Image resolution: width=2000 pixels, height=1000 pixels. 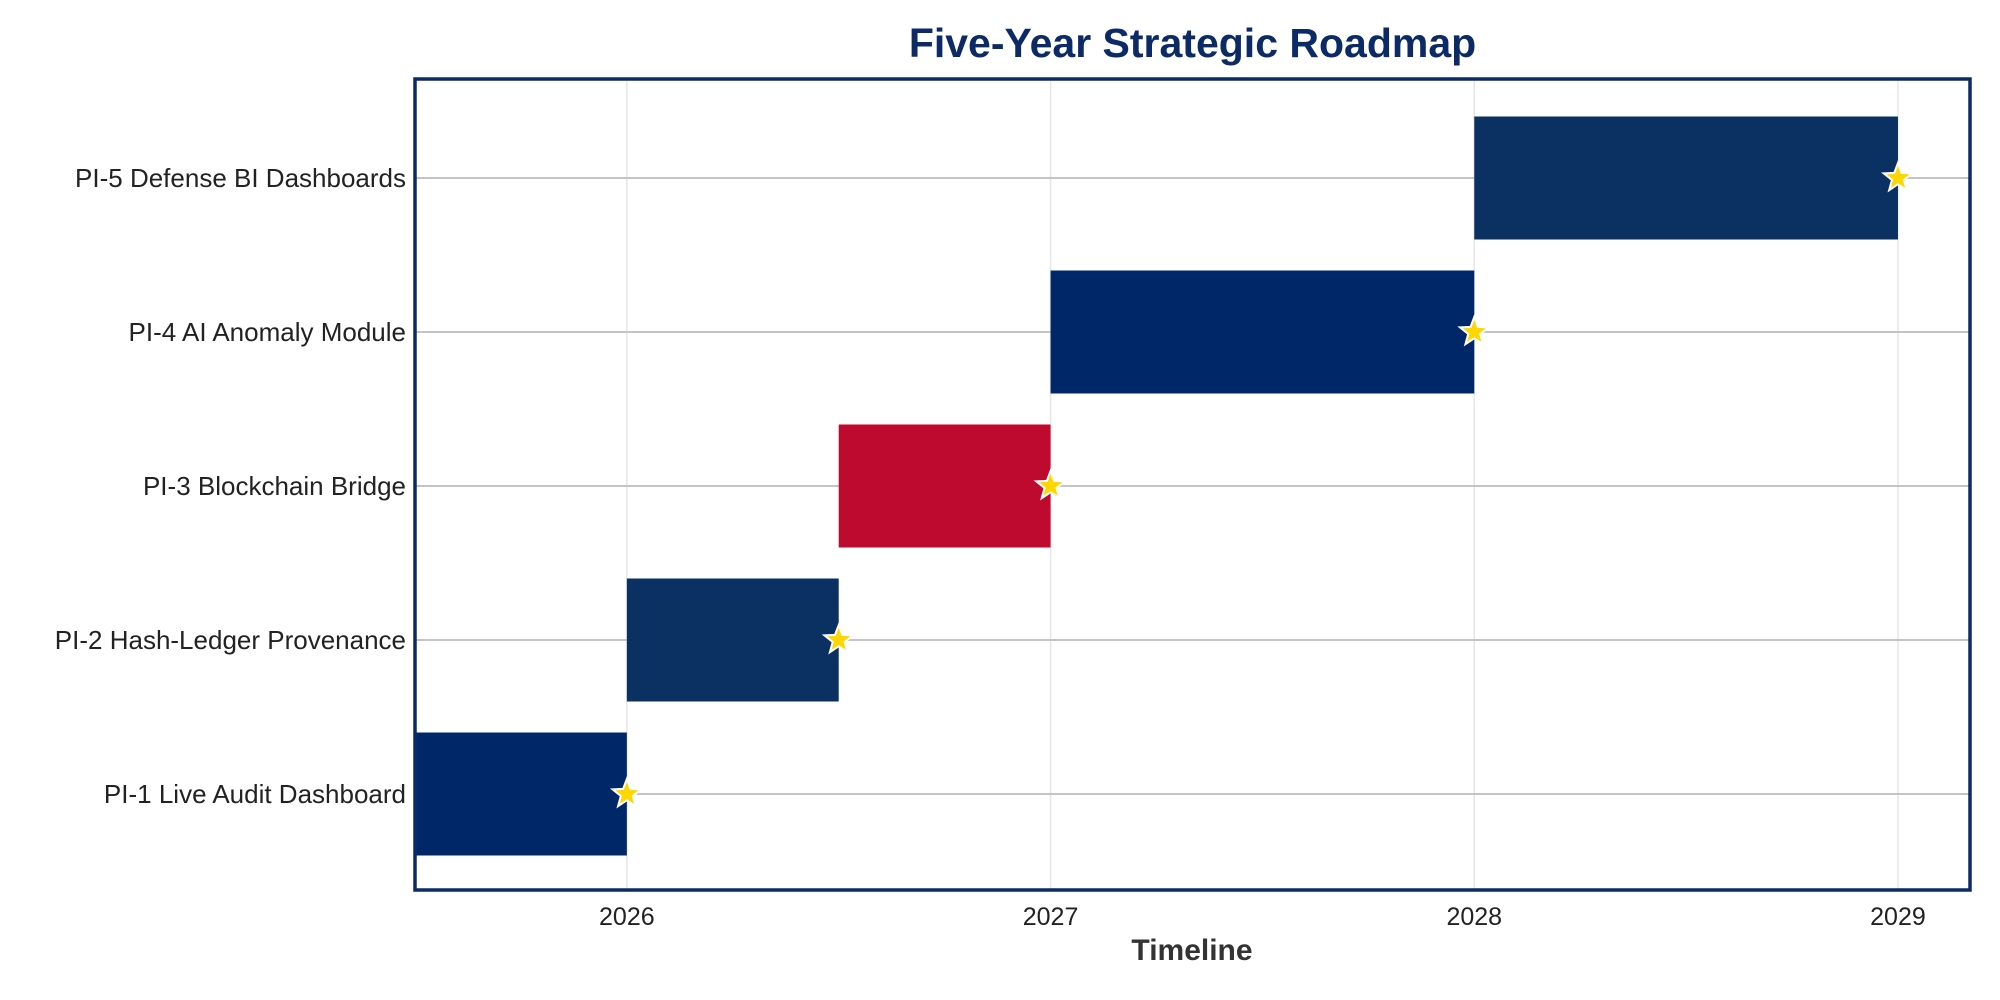 I want to click on task-label: PI-5 Defense BI Dashboards, so click(x=240, y=178).